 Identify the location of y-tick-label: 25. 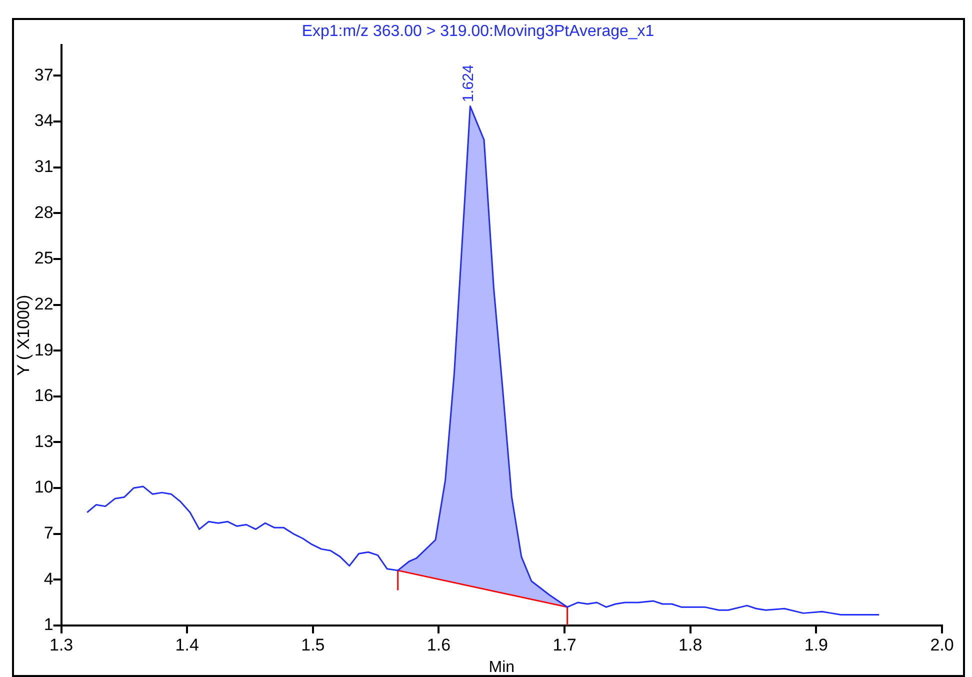
(44, 258).